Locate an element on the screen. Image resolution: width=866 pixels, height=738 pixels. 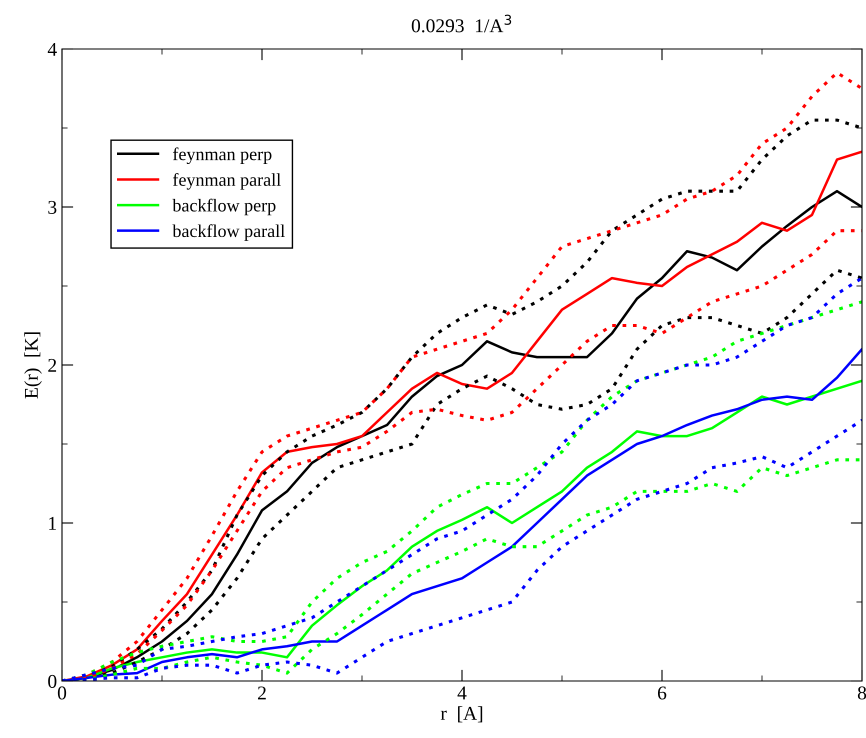
x-tick-label: 6 is located at coordinates (662, 693).